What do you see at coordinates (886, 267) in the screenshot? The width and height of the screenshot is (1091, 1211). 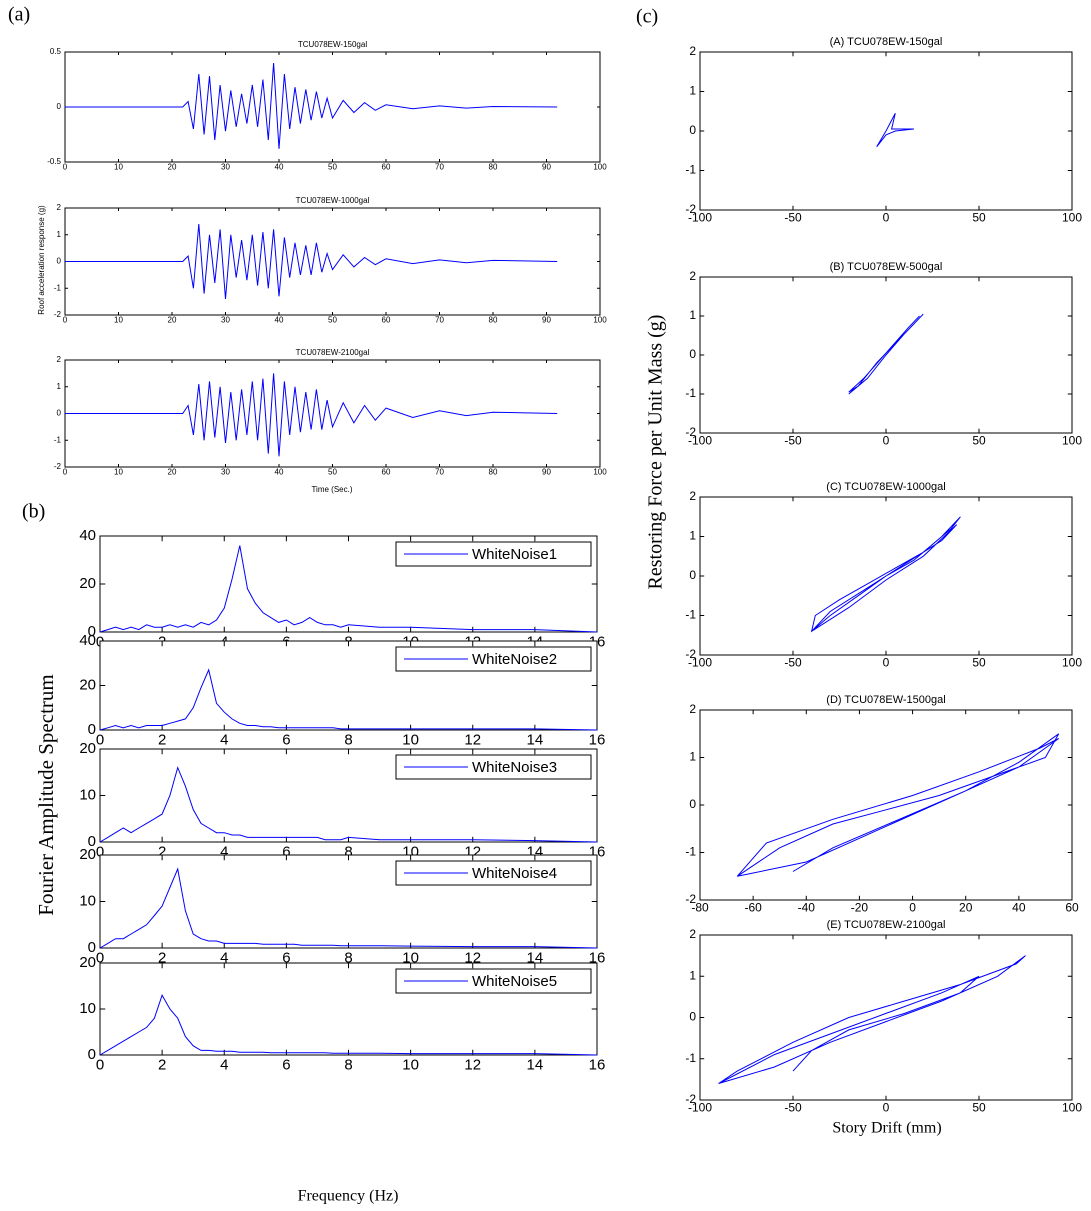 I see `chart-title: (B) TCU078EW-500gal` at bounding box center [886, 267].